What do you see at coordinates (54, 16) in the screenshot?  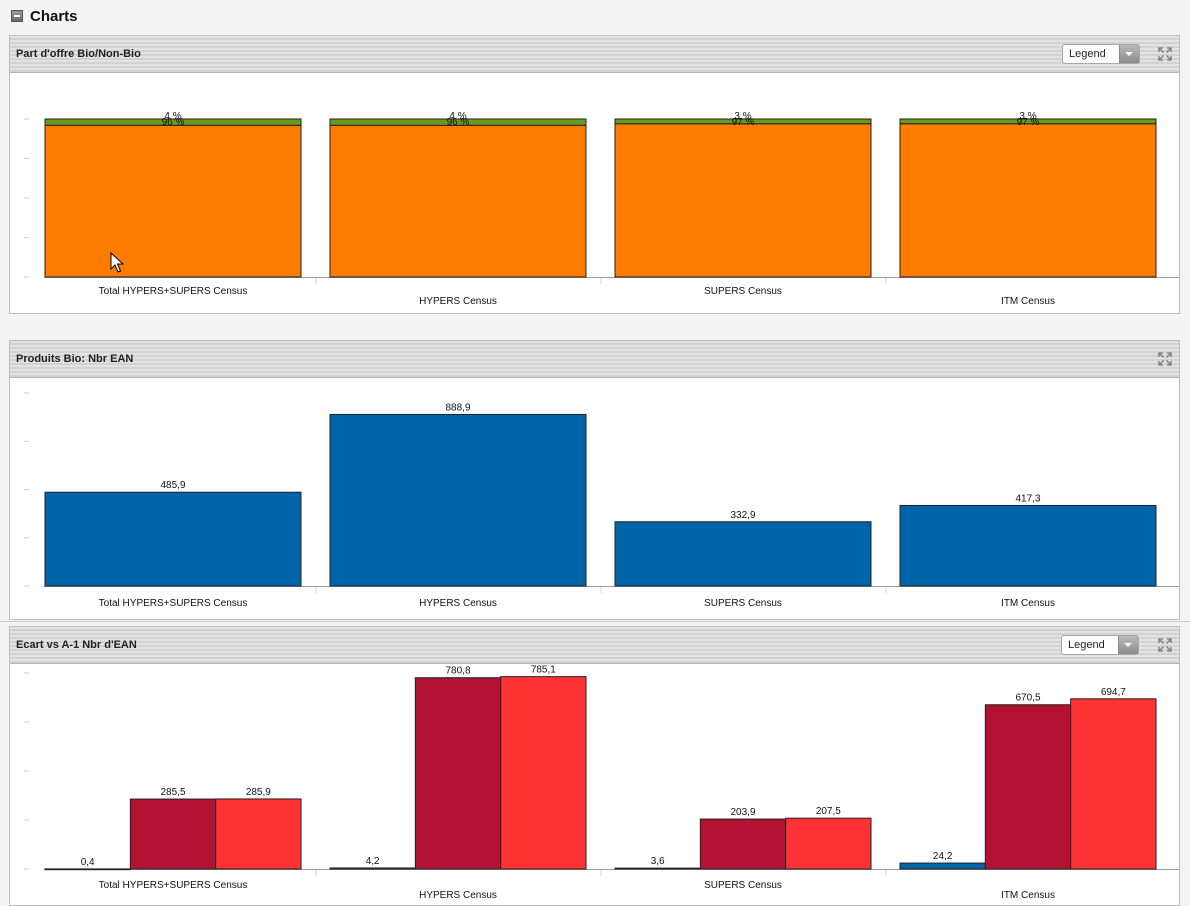 I see `section-title: Charts` at bounding box center [54, 16].